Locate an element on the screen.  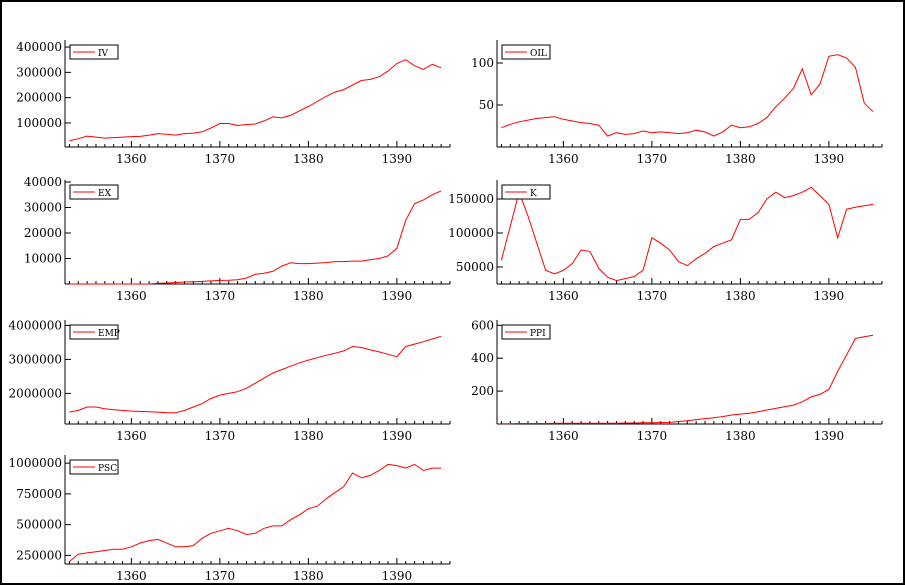
legend-label: IV is located at coordinates (103, 54).